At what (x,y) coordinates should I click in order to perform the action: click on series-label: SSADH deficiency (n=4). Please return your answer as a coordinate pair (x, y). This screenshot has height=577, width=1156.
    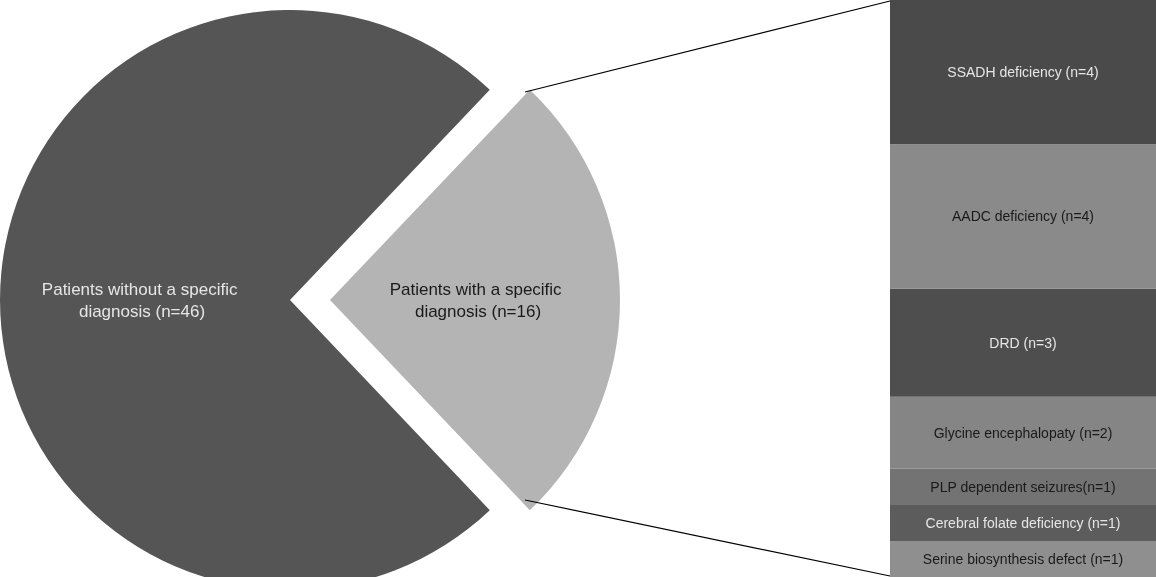
    Looking at the image, I should click on (1023, 72).